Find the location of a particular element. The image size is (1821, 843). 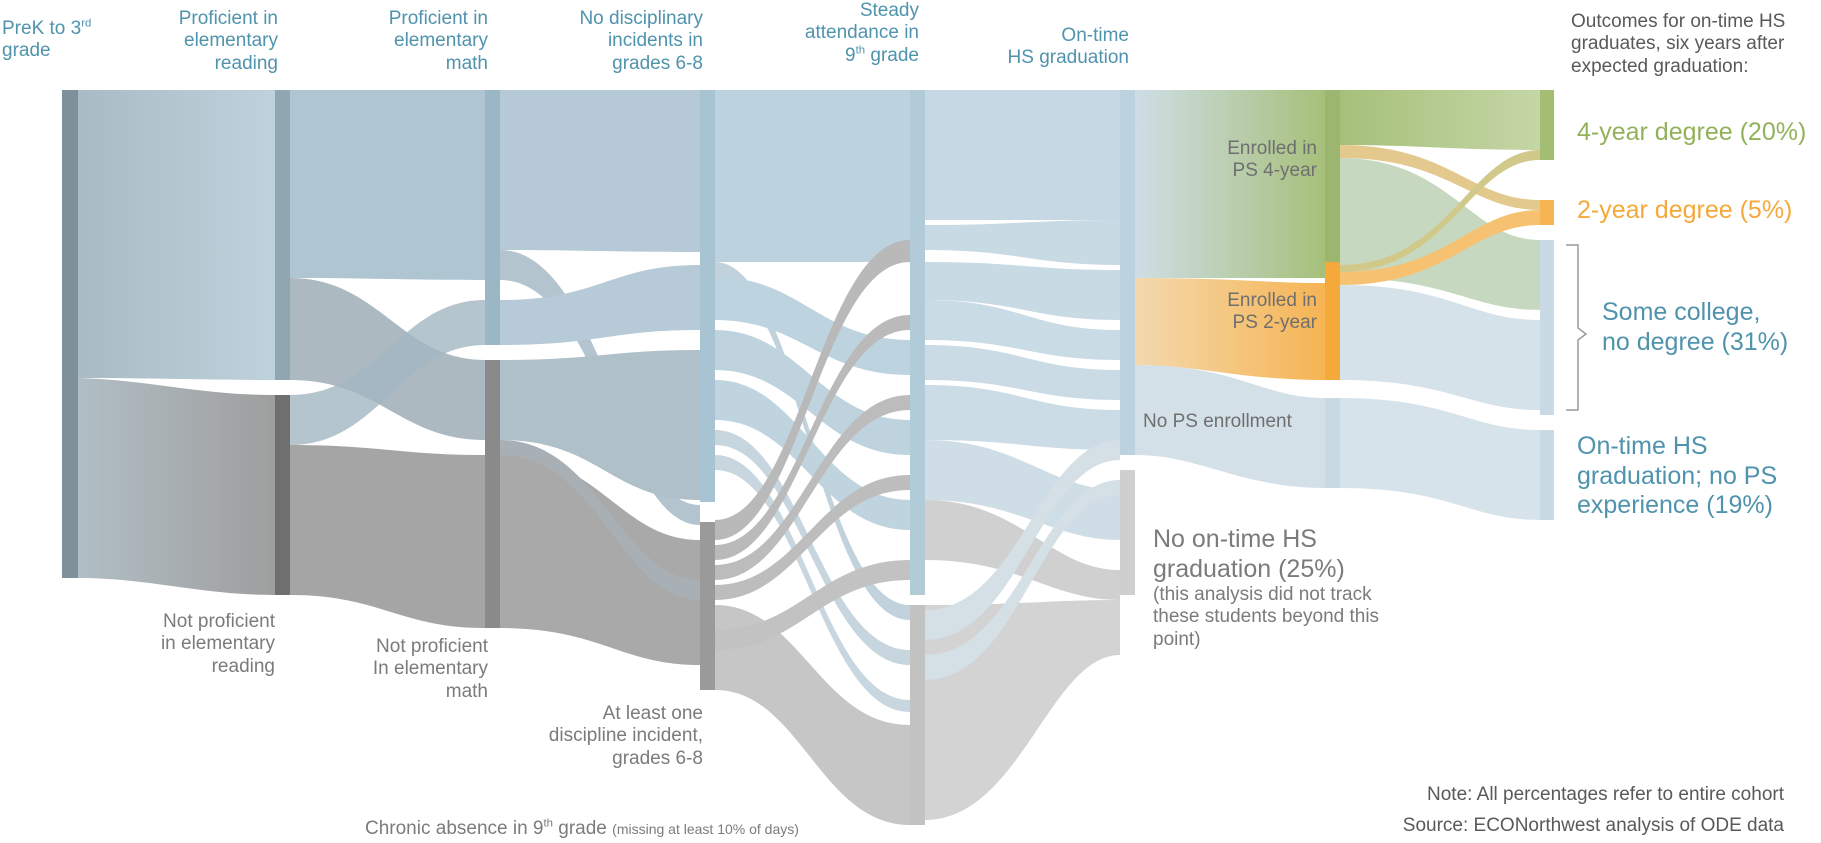

flow-disc-none-band5 is located at coordinates (812, 547).